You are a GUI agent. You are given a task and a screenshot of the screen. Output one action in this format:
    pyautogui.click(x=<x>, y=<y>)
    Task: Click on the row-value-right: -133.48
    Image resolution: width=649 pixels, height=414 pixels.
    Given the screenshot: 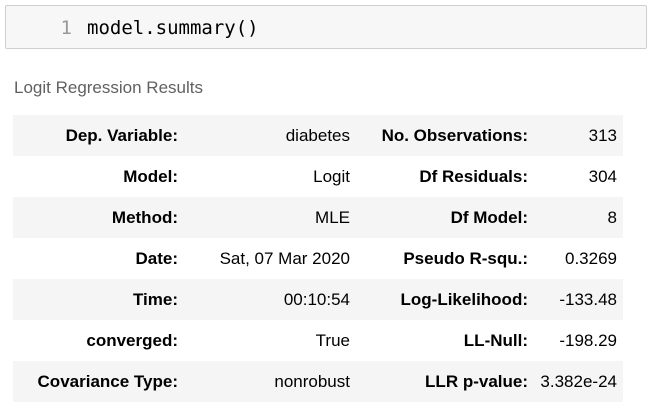 What is the action you would take?
    pyautogui.click(x=581, y=299)
    